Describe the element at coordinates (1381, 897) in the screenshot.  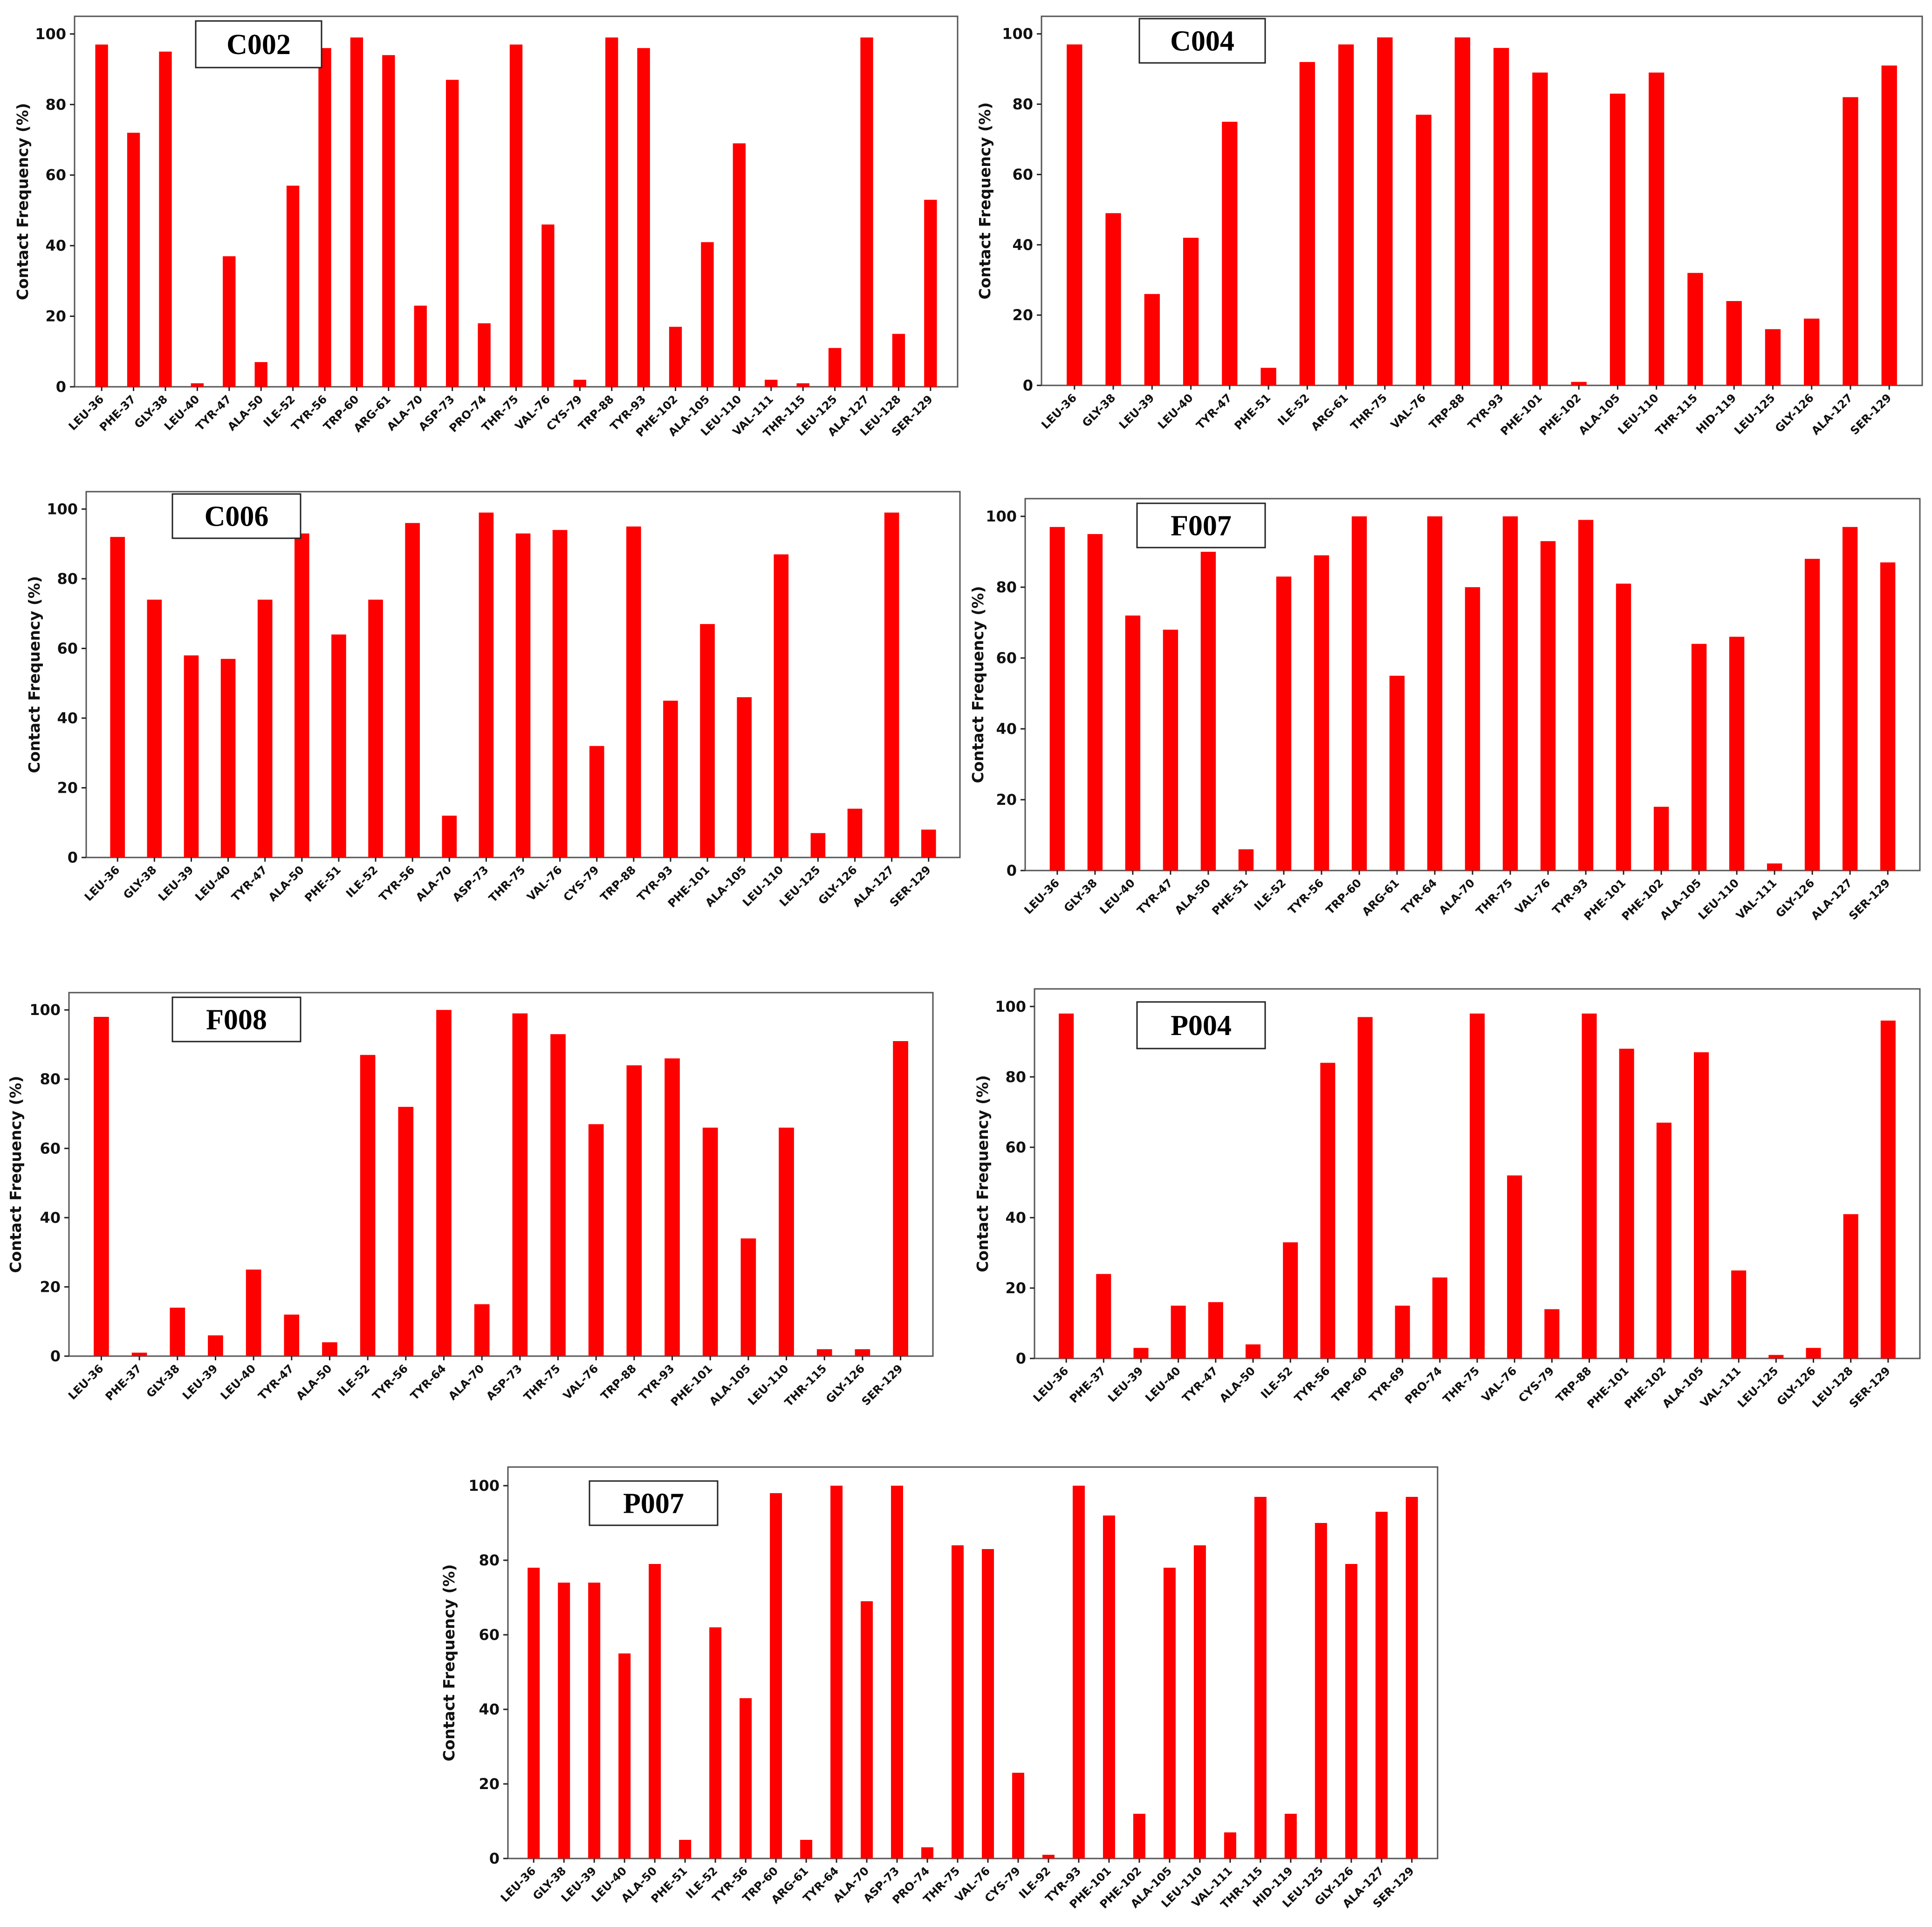
I see `x-tick-label: ARG-61` at that location.